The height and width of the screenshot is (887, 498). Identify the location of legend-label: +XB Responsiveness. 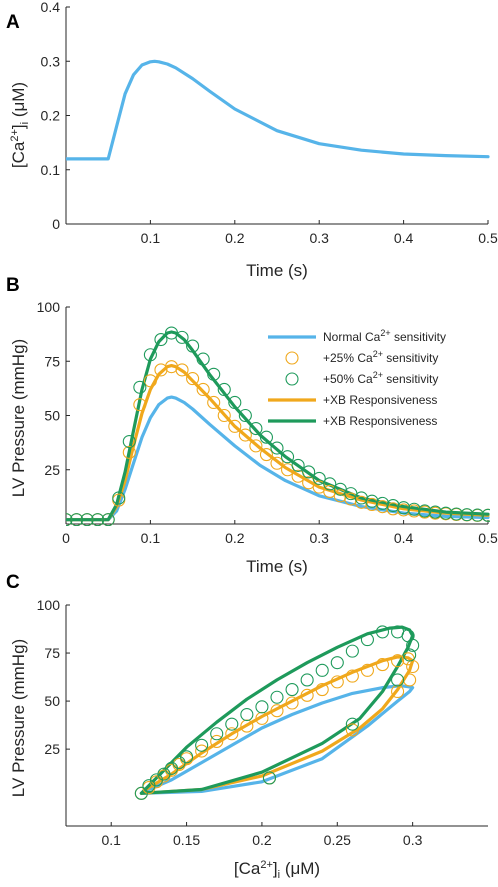
(380, 400).